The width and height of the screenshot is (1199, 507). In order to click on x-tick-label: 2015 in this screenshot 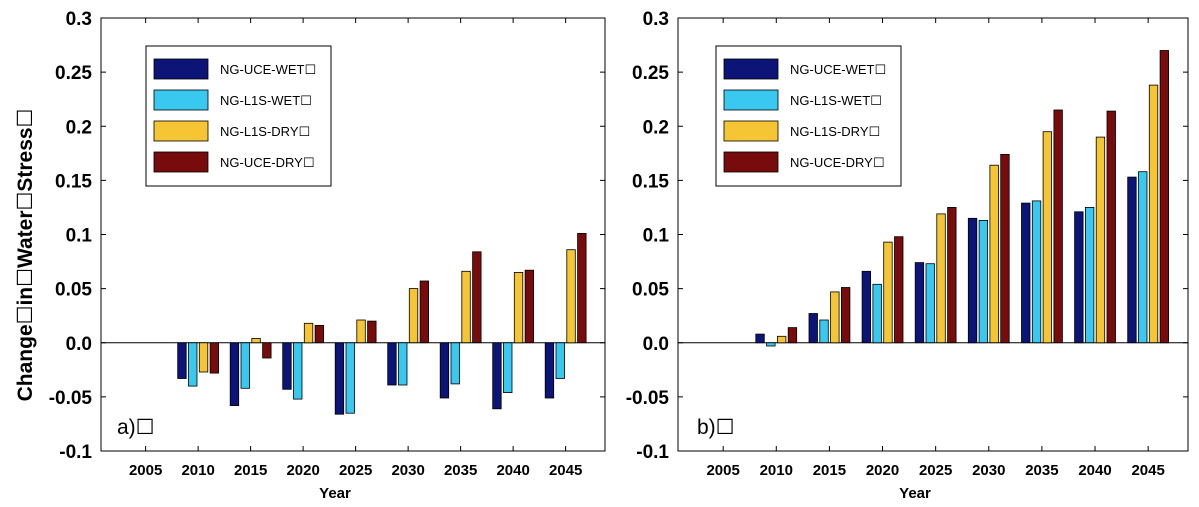, I will do `click(829, 470)`.